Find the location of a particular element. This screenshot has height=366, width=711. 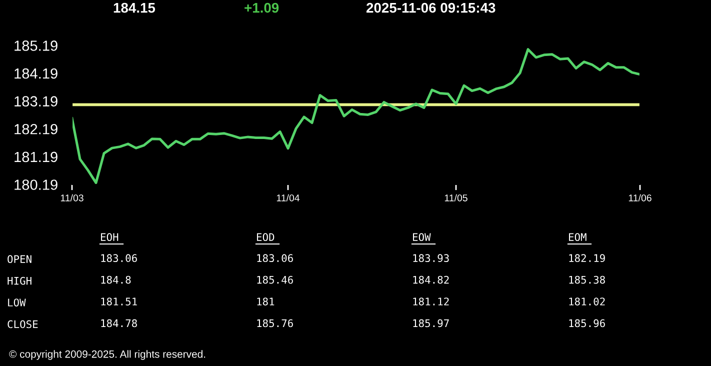

text: 185.46 is located at coordinates (275, 280).